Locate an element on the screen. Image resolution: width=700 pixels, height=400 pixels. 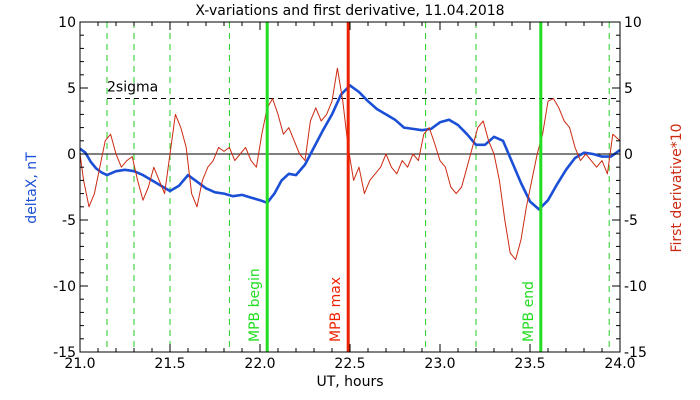
y-tick-label-left-2: 0 is located at coordinates (71, 155).